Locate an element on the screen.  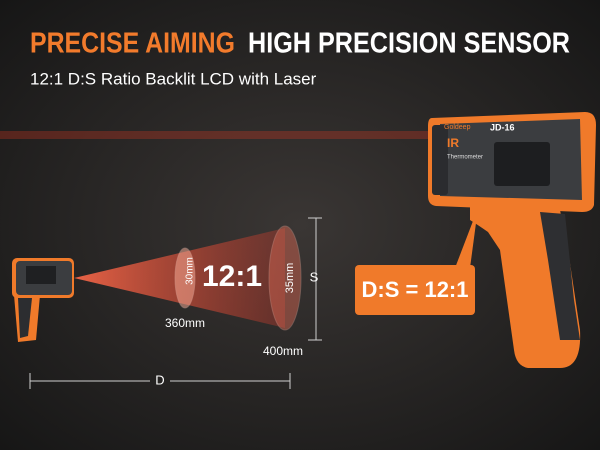
distance-axis-label: D is located at coordinates (159, 379).